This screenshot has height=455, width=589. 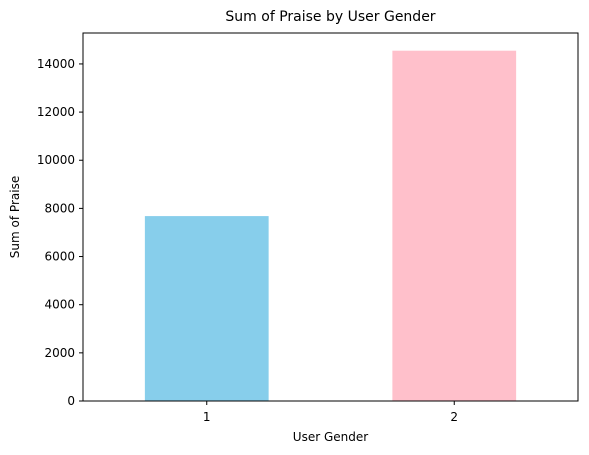 I want to click on x-axis-label: User Gender, so click(x=330, y=437).